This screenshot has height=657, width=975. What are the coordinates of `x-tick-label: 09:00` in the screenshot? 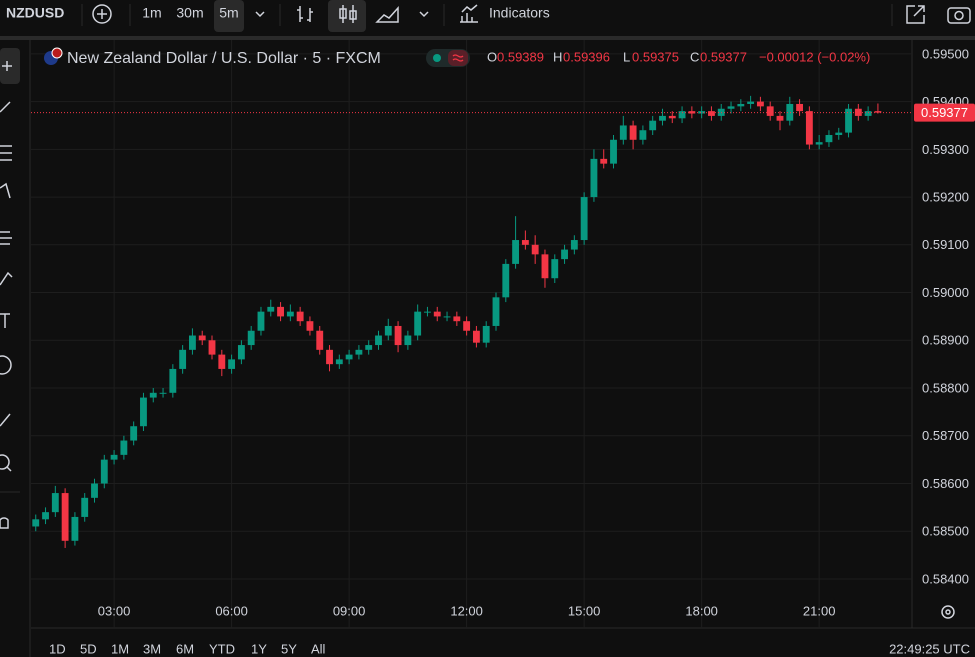 It's located at (349, 610).